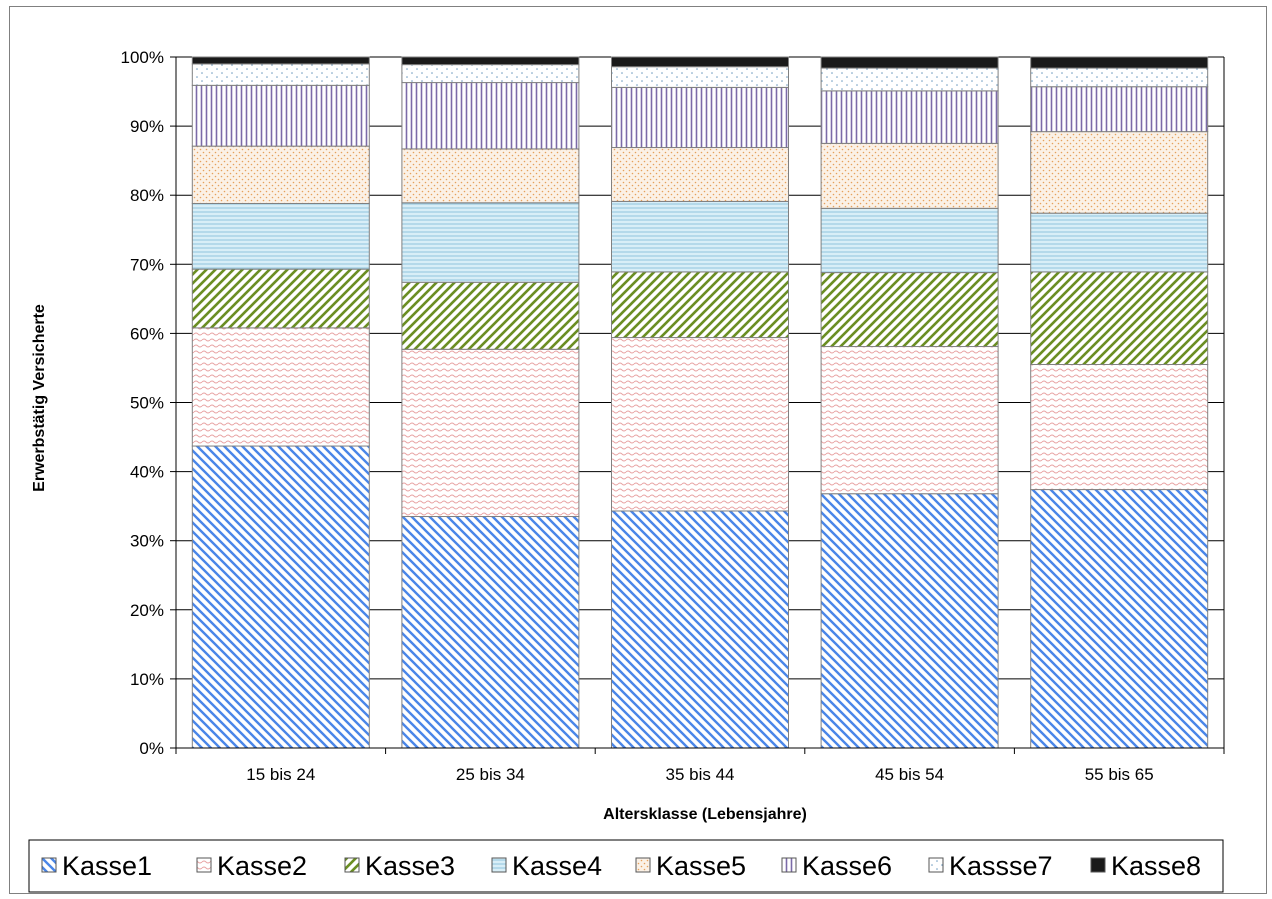 The height and width of the screenshot is (899, 1272). I want to click on legend-label: Kasse3, so click(410, 866).